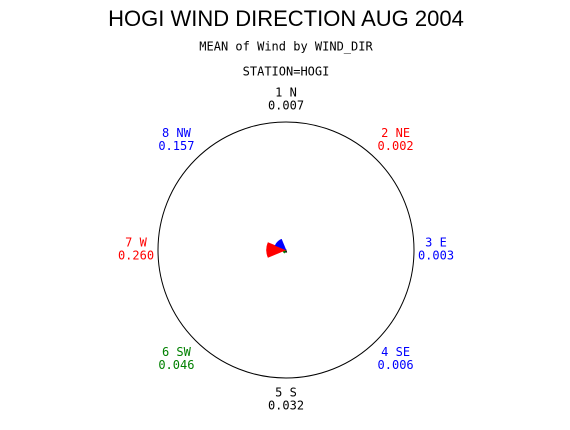 The height and width of the screenshot is (430, 570). Describe the element at coordinates (177, 133) in the screenshot. I see `direction-label: 8 NW` at that location.